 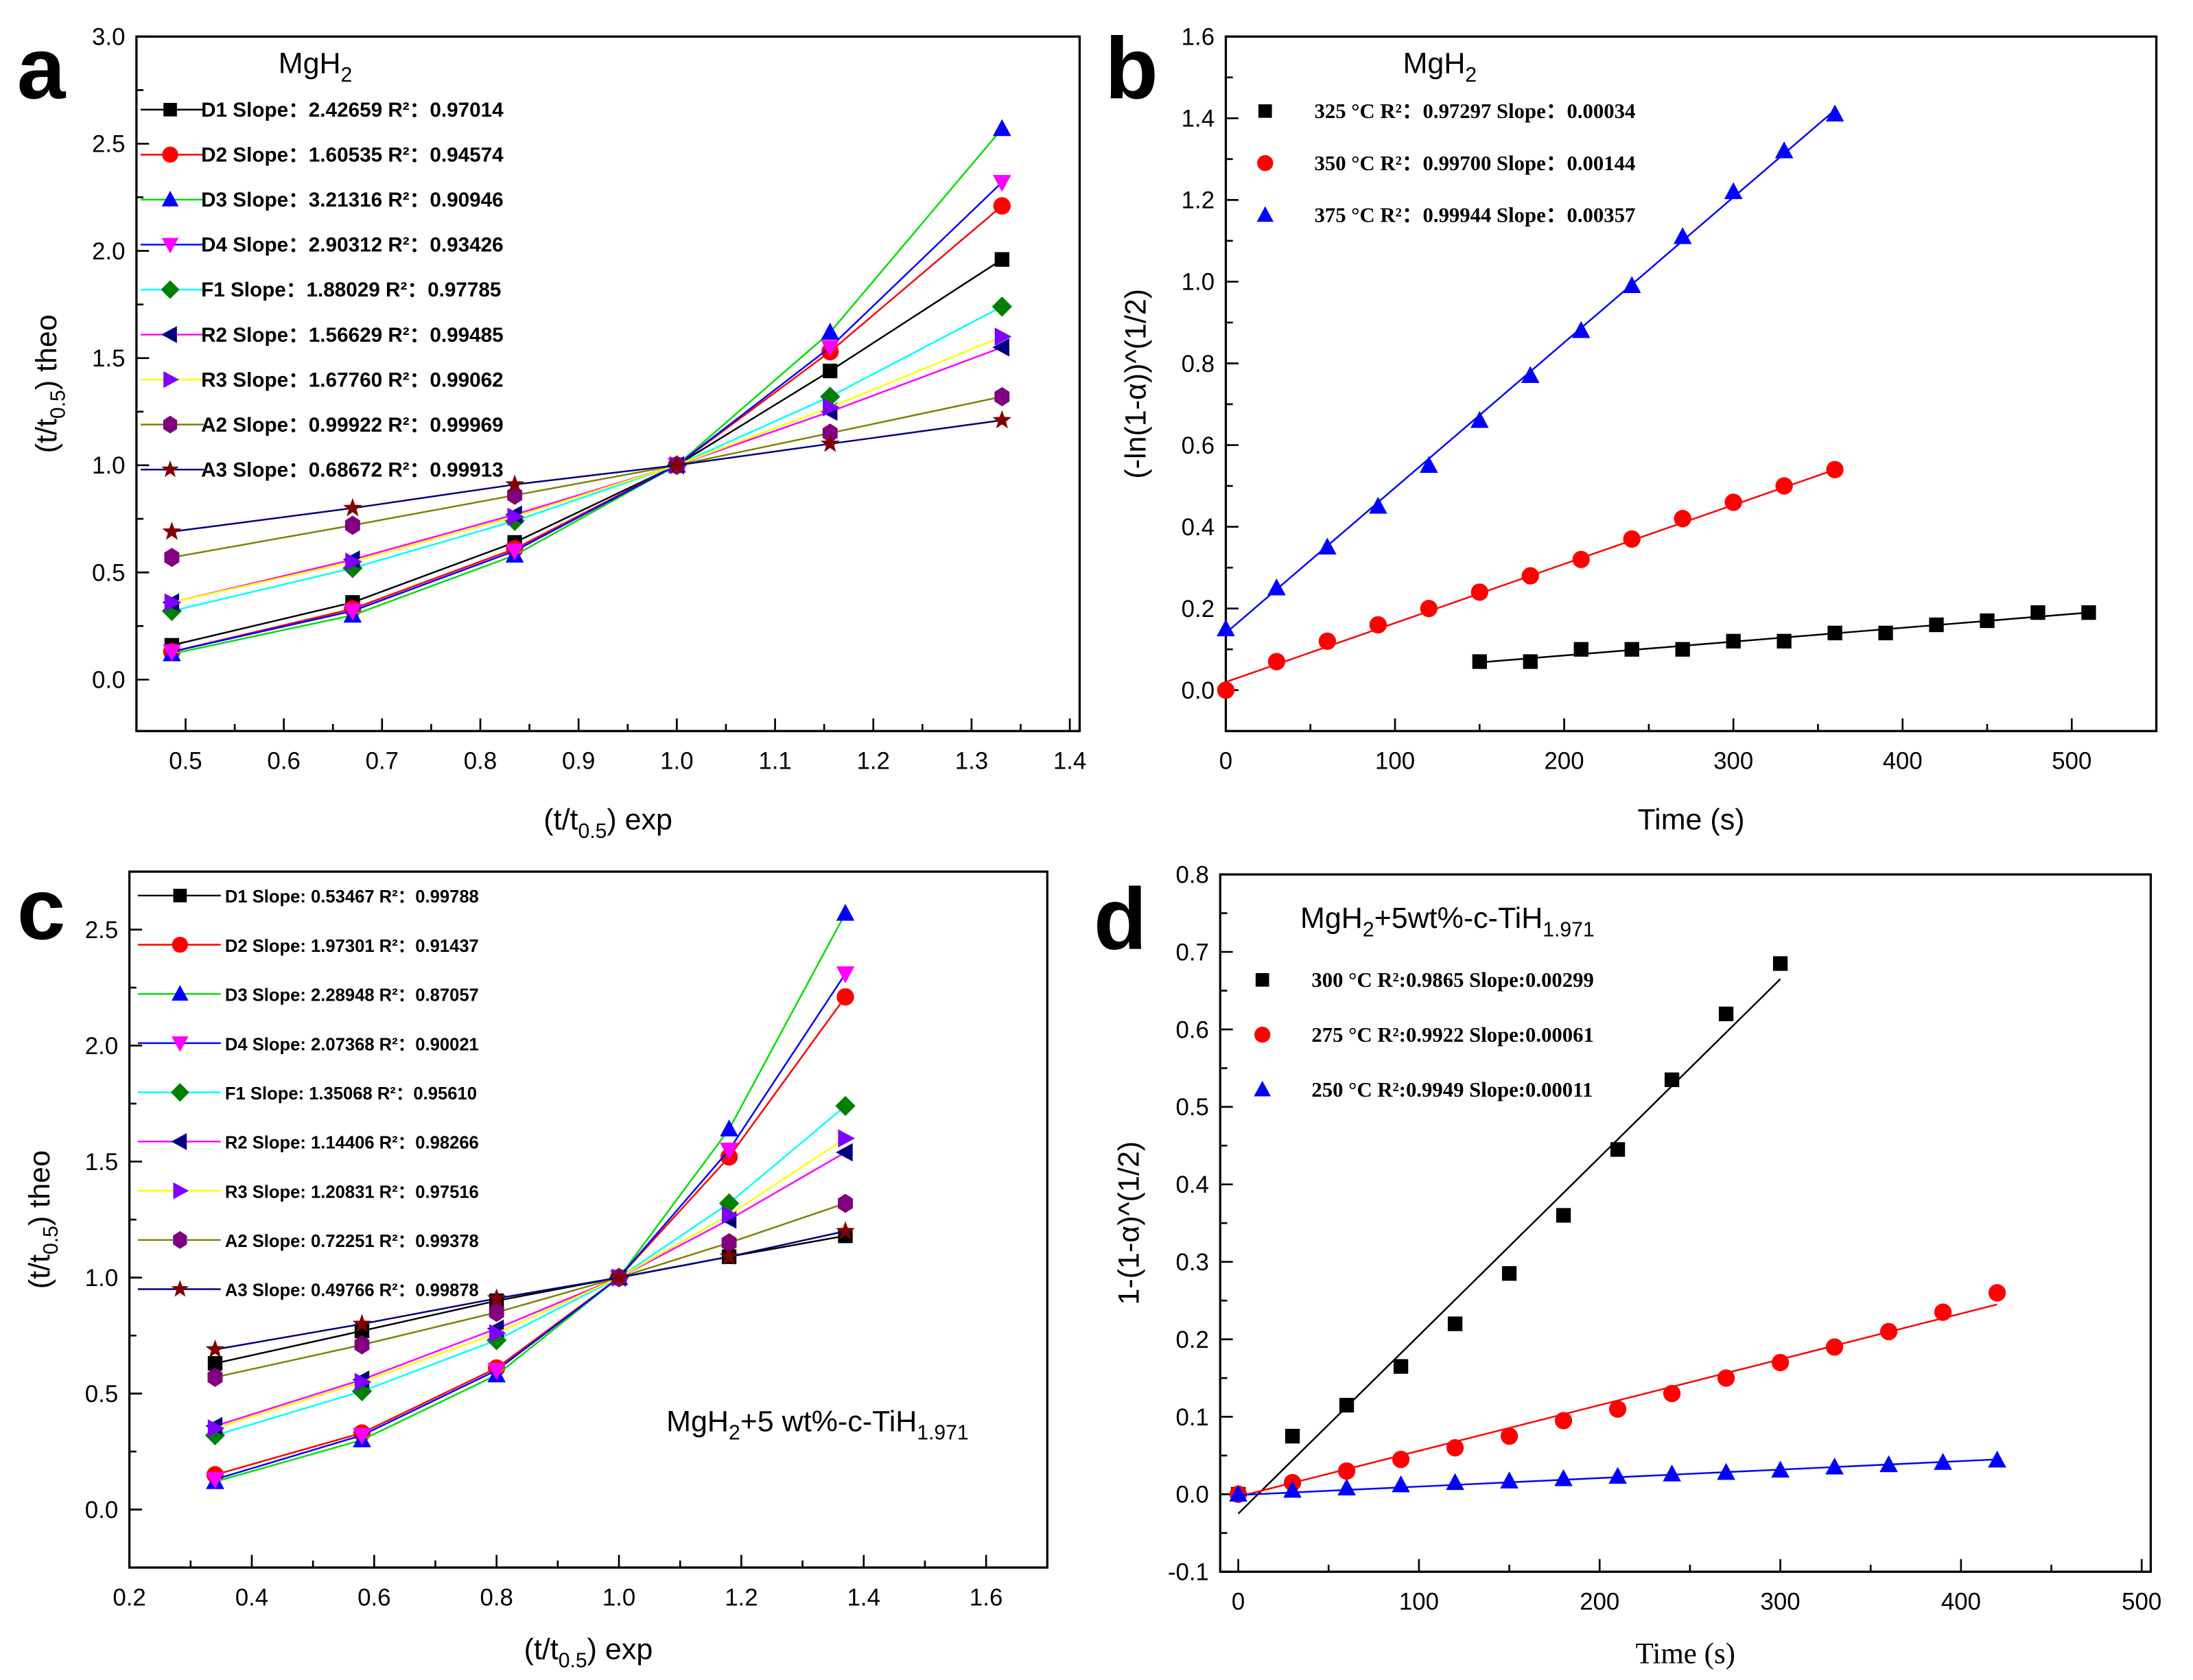 What do you see at coordinates (101, 930) in the screenshot?
I see `y-tick-label: 2.5` at bounding box center [101, 930].